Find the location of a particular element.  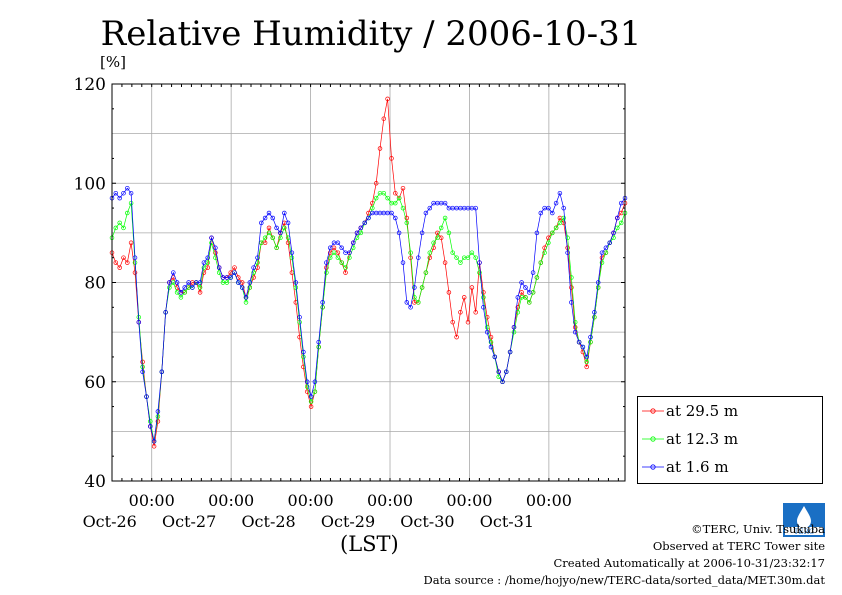

y-axis-unit: [%] is located at coordinates (113, 62).